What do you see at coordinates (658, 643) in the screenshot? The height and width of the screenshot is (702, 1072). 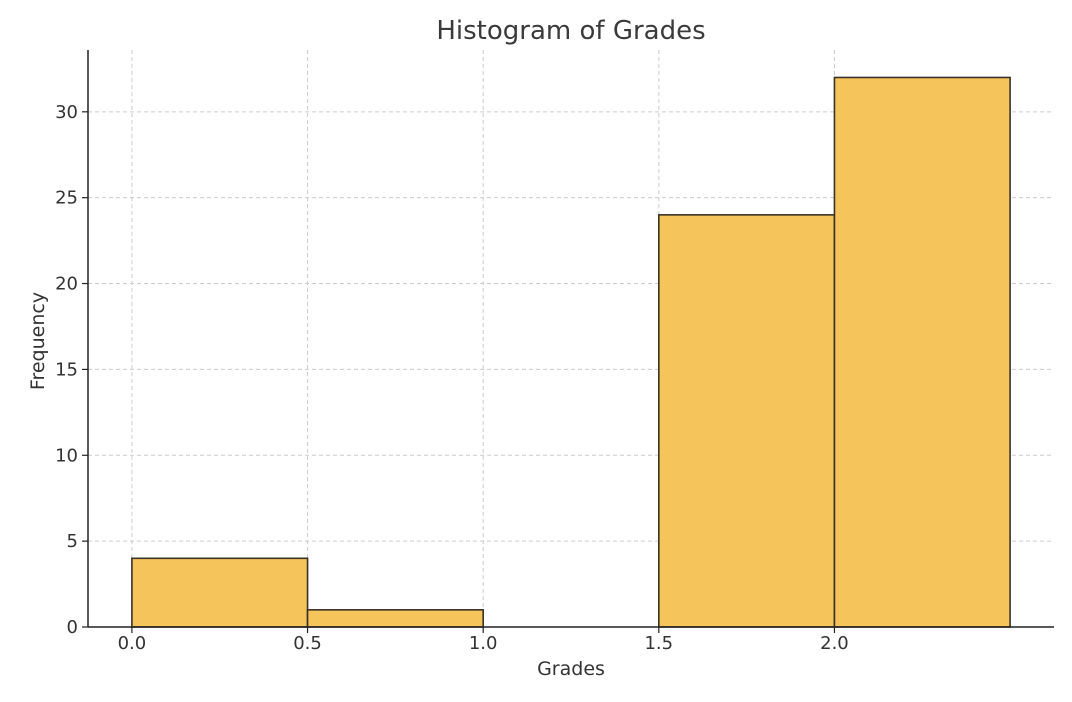 I see `x-tick-label-3: 1.5` at bounding box center [658, 643].